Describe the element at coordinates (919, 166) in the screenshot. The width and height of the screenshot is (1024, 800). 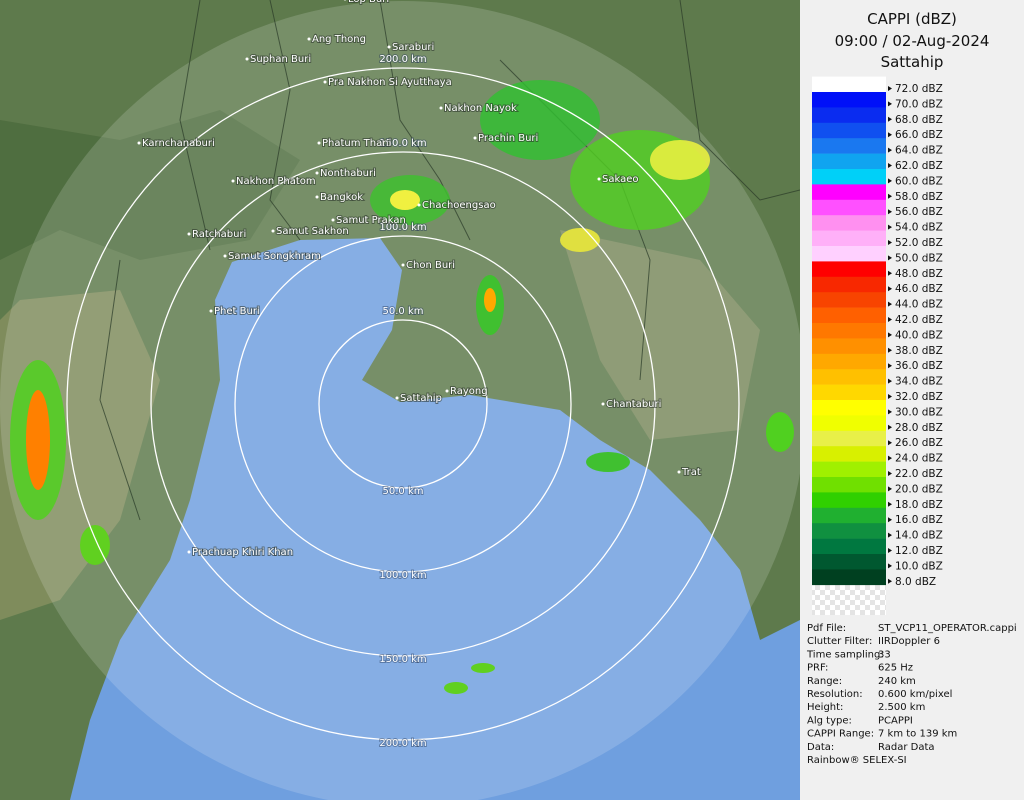
I see `level-label: 62.0 dBZ` at that location.